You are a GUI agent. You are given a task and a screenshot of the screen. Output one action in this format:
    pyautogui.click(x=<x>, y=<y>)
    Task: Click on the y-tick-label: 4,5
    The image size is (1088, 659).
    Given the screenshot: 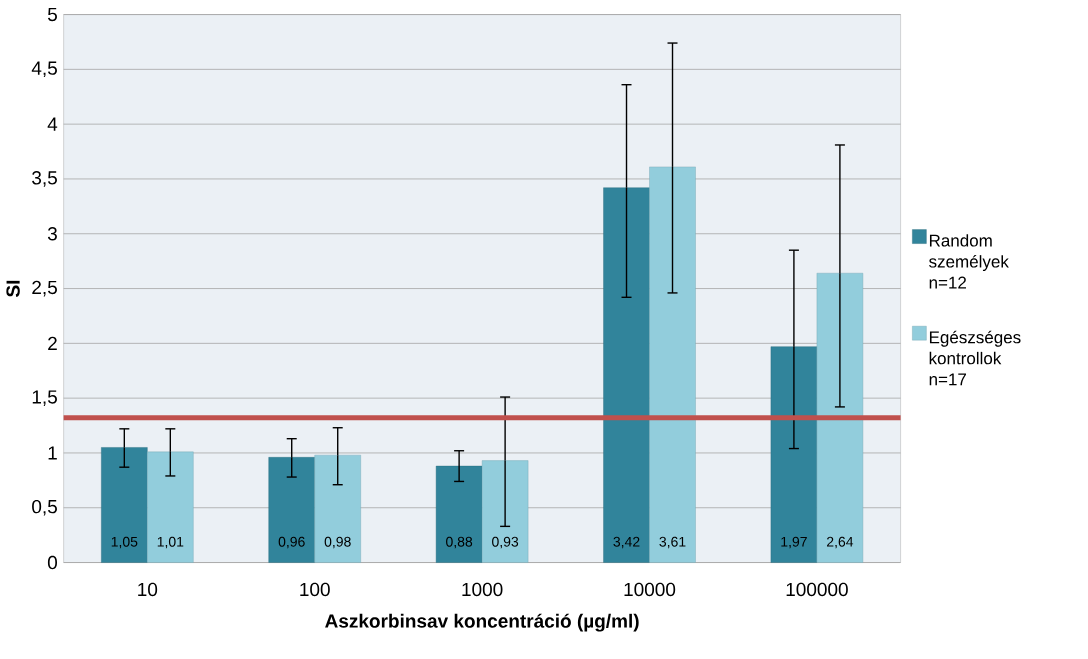 What is the action you would take?
    pyautogui.click(x=44, y=69)
    